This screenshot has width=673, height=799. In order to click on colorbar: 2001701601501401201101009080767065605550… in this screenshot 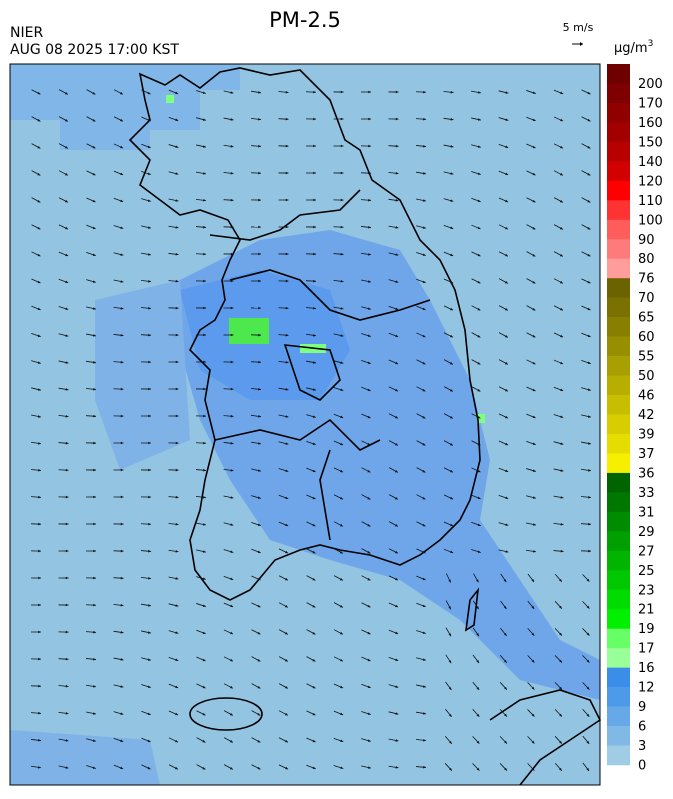, I will do `click(635, 419)`.